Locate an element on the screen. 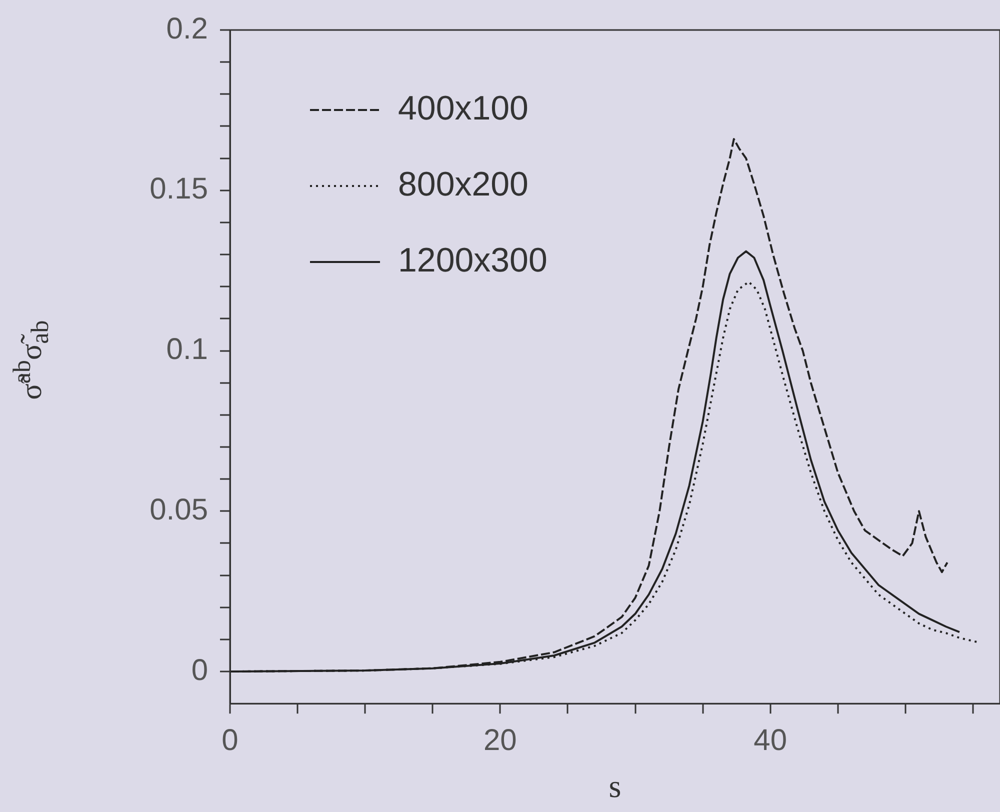 The width and height of the screenshot is (1000, 812). legend-label: 800x200 is located at coordinates (463, 184).